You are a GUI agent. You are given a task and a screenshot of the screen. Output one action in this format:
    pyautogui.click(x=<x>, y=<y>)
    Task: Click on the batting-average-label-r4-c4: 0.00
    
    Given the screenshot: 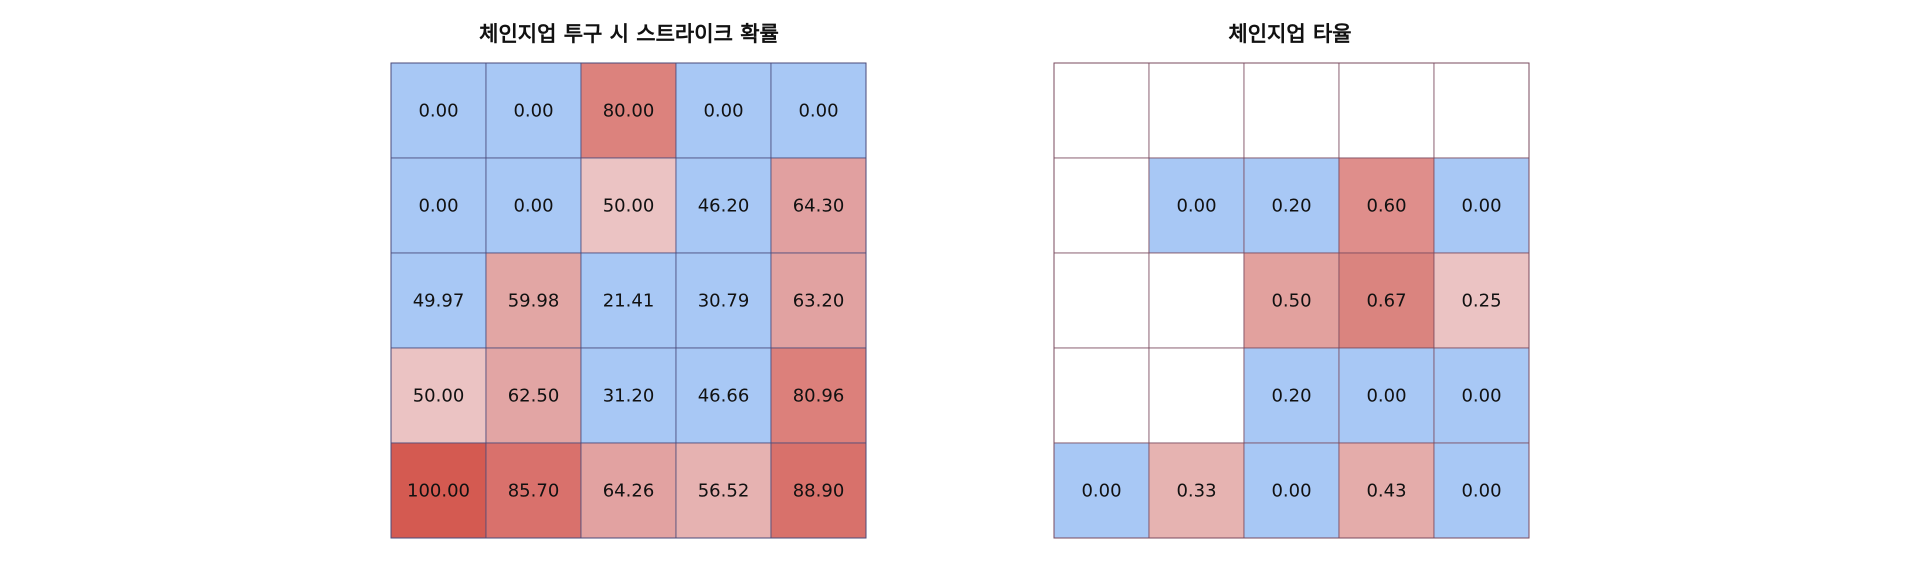 What is the action you would take?
    pyautogui.click(x=1481, y=491)
    